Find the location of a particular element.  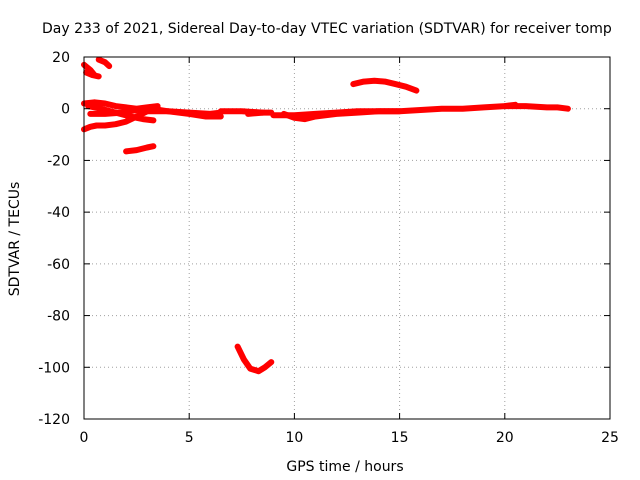

x-tick-label: 5 is located at coordinates (189, 438).